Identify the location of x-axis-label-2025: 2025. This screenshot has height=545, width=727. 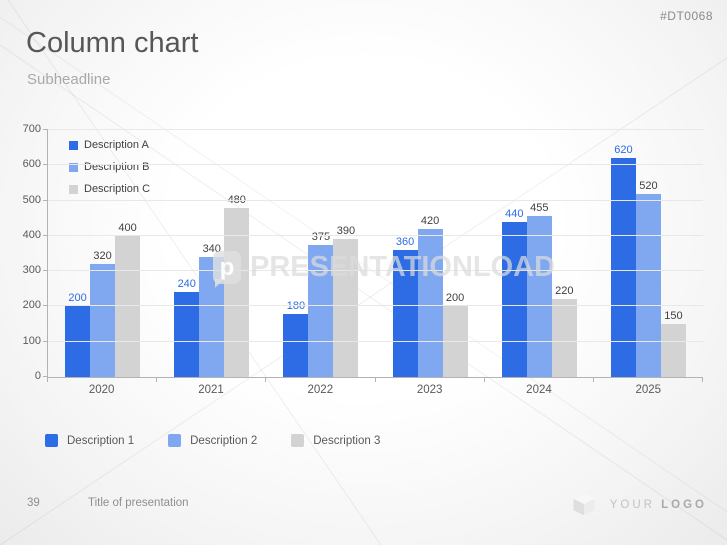
(648, 390).